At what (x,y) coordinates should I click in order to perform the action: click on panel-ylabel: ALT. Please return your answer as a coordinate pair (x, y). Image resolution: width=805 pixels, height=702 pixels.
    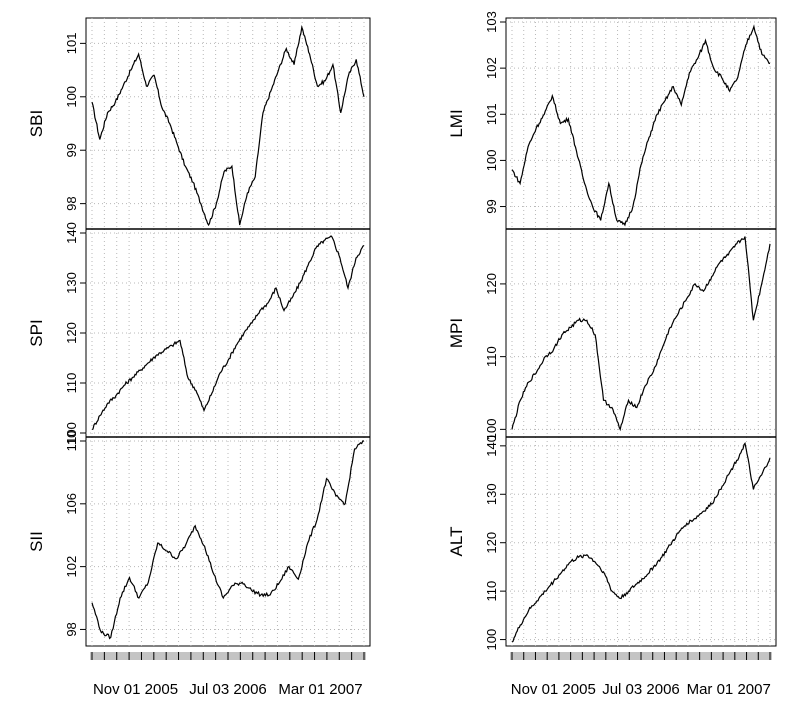
    Looking at the image, I should click on (456, 542).